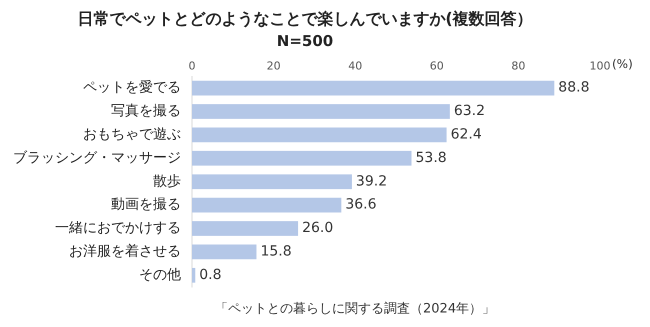 This screenshot has height=327, width=650. I want to click on y-tick-label: ペットを愛でる, so click(132, 88).